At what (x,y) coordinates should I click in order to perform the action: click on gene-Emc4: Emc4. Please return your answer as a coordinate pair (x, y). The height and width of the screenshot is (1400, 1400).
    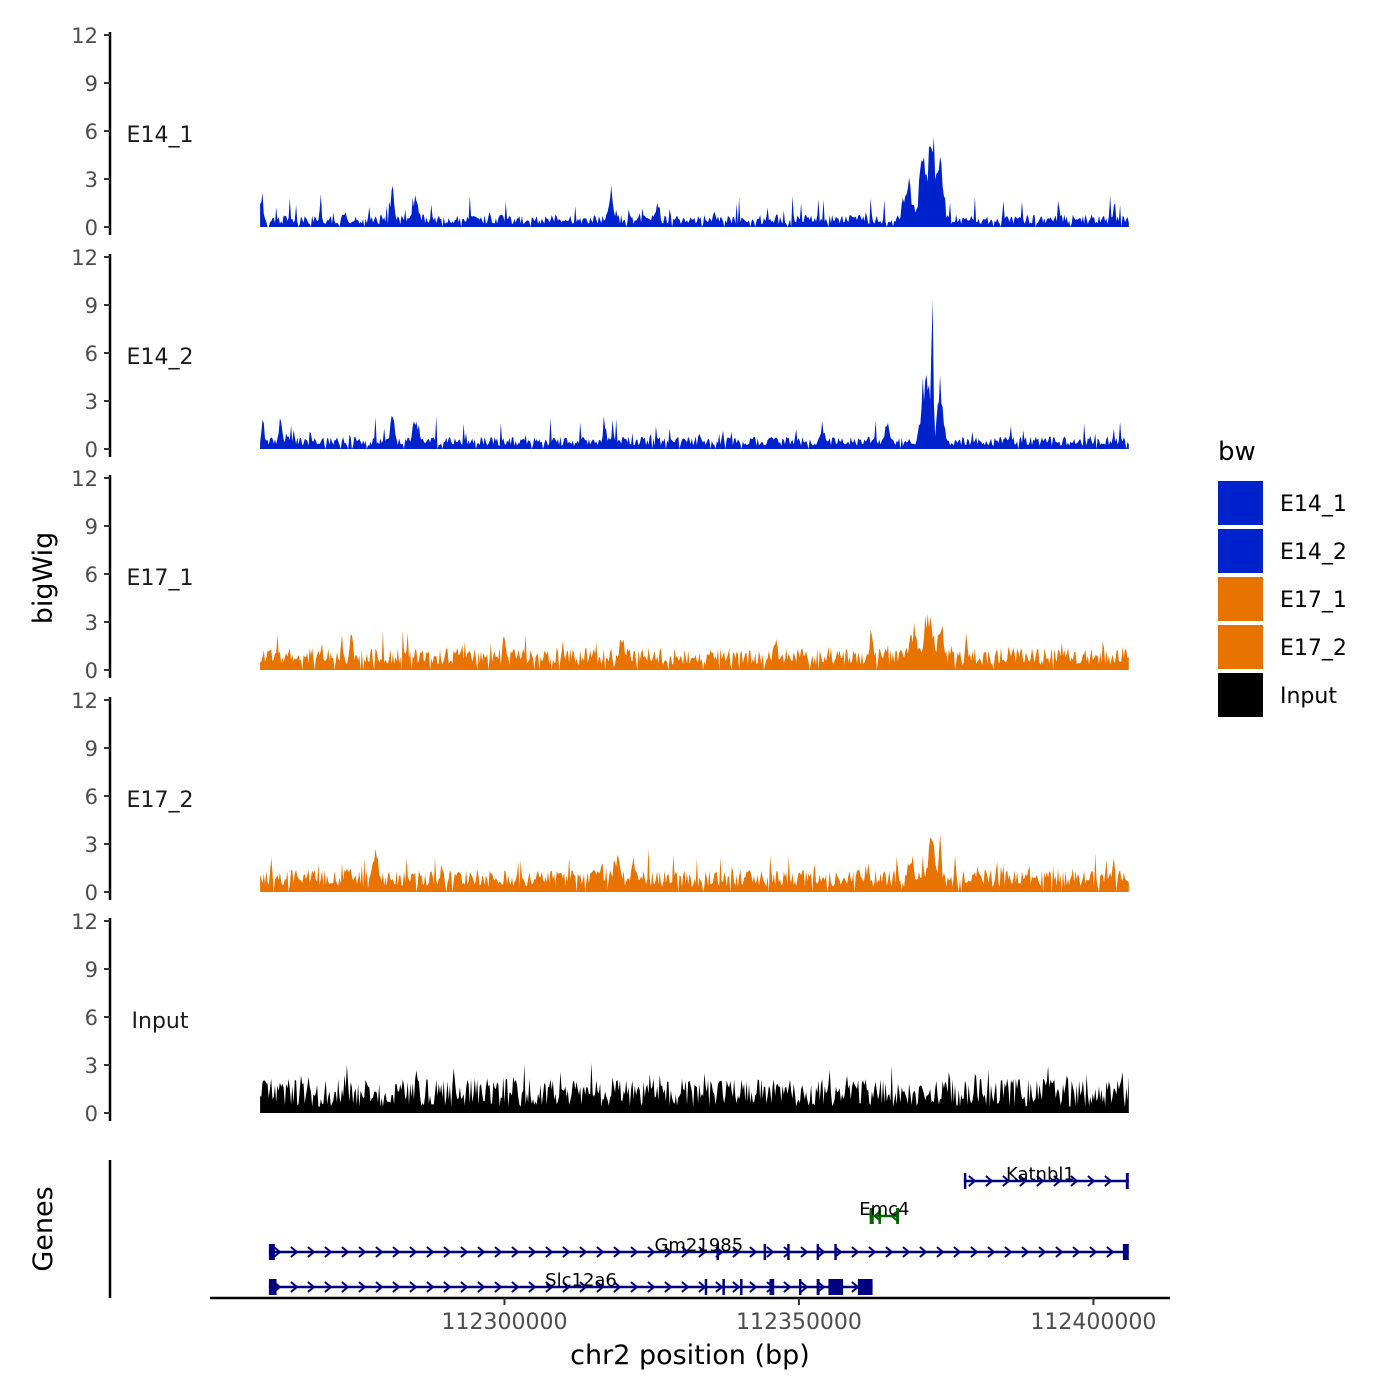
    Looking at the image, I should click on (884, 1211).